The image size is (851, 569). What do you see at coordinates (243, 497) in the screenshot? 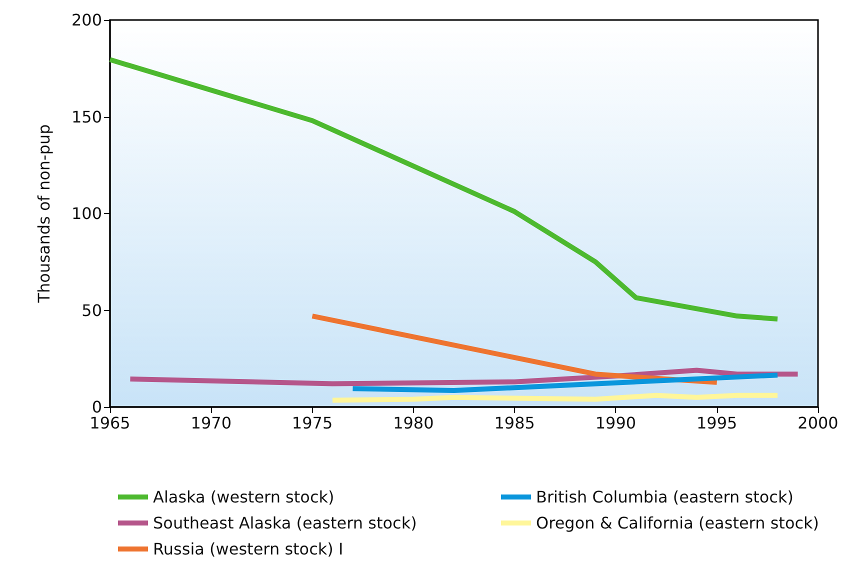
I see `legend-label: Alaska (western stock)` at bounding box center [243, 497].